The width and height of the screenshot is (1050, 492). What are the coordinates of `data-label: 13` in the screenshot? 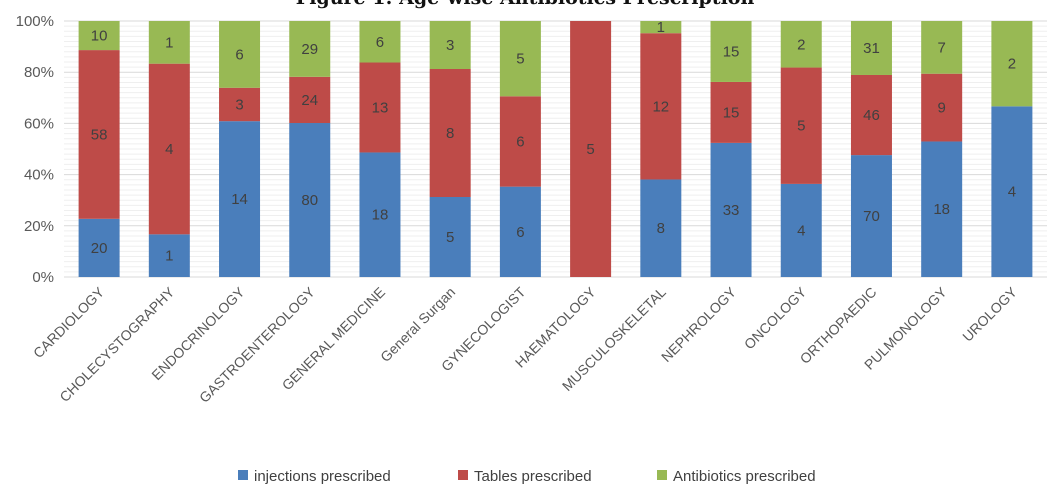 It's located at (380, 107).